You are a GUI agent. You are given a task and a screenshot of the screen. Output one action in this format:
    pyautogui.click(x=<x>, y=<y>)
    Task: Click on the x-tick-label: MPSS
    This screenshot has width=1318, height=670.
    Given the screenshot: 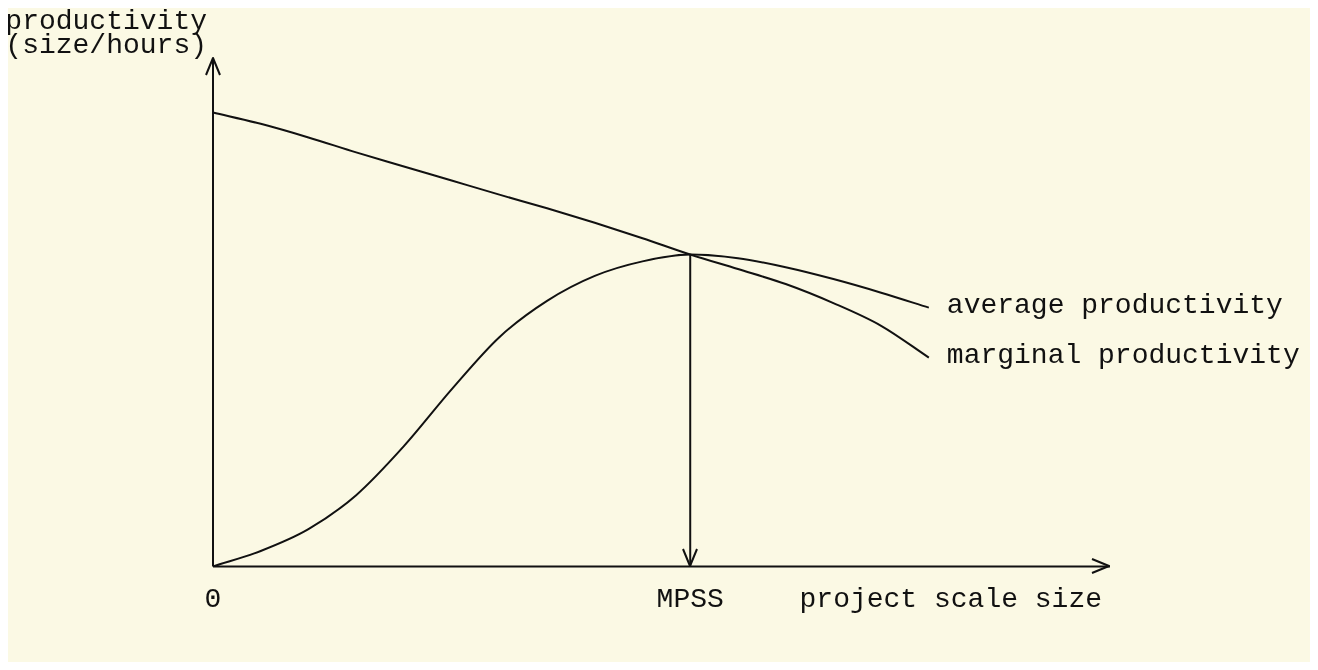 What is the action you would take?
    pyautogui.click(x=690, y=599)
    